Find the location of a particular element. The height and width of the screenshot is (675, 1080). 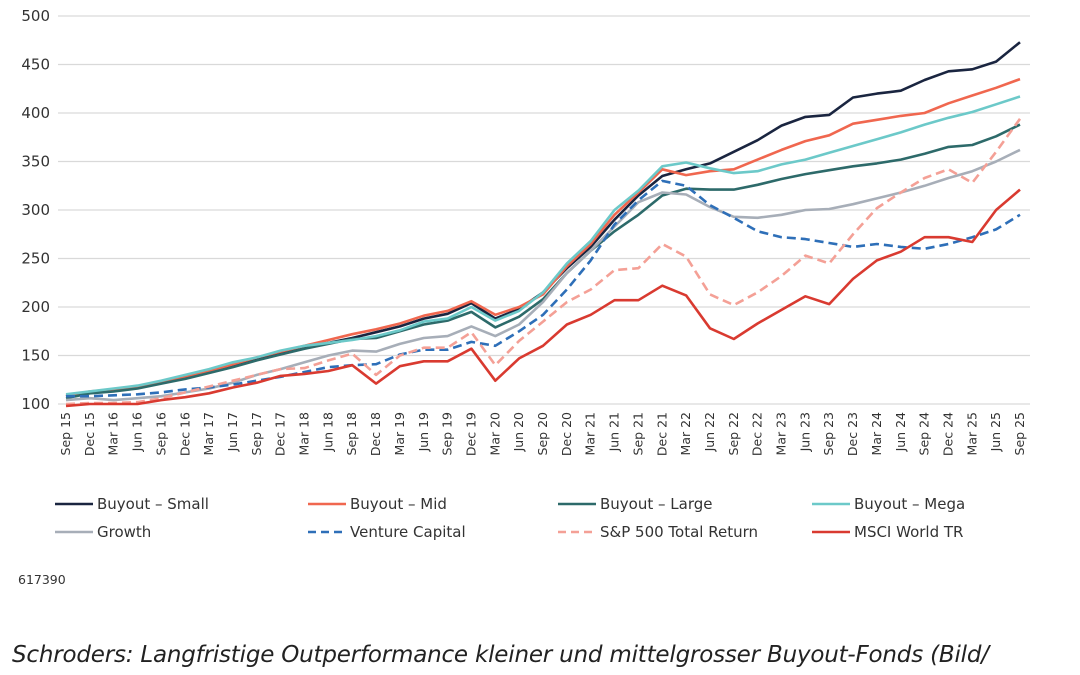

x-tick-label: Sep 25 is located at coordinates (1019, 433).